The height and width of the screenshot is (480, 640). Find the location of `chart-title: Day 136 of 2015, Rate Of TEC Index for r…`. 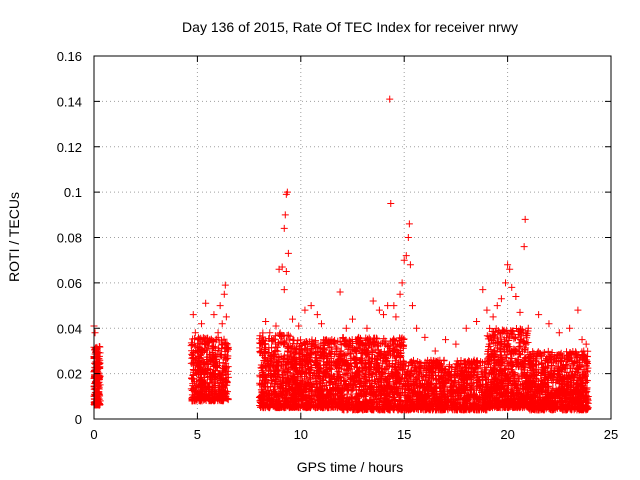

chart-title: Day 136 of 2015, Rate Of TEC Index for r… is located at coordinates (350, 27).